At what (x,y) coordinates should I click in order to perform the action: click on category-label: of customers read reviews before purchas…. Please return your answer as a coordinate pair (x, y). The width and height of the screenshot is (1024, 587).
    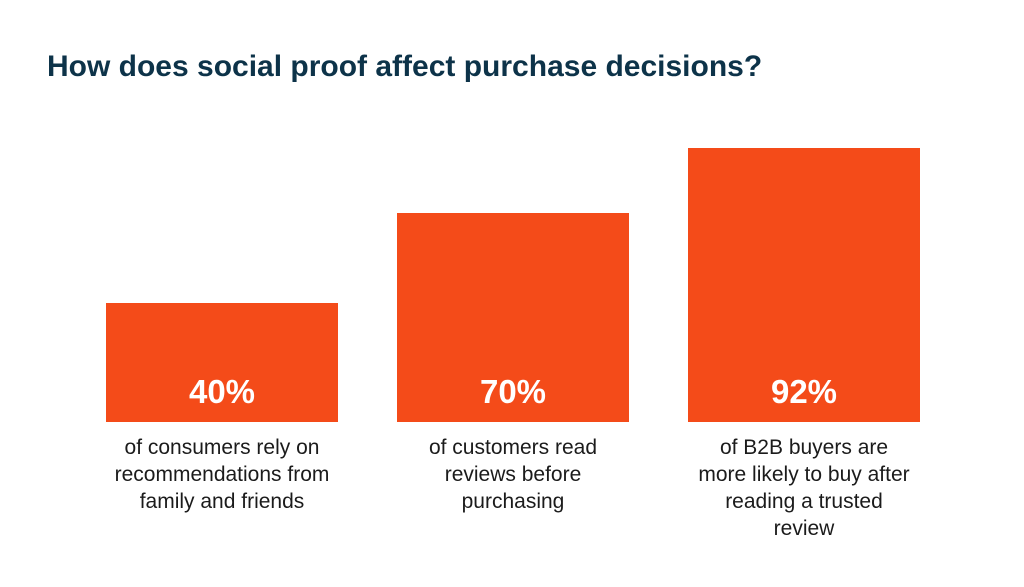
    Looking at the image, I should click on (513, 474).